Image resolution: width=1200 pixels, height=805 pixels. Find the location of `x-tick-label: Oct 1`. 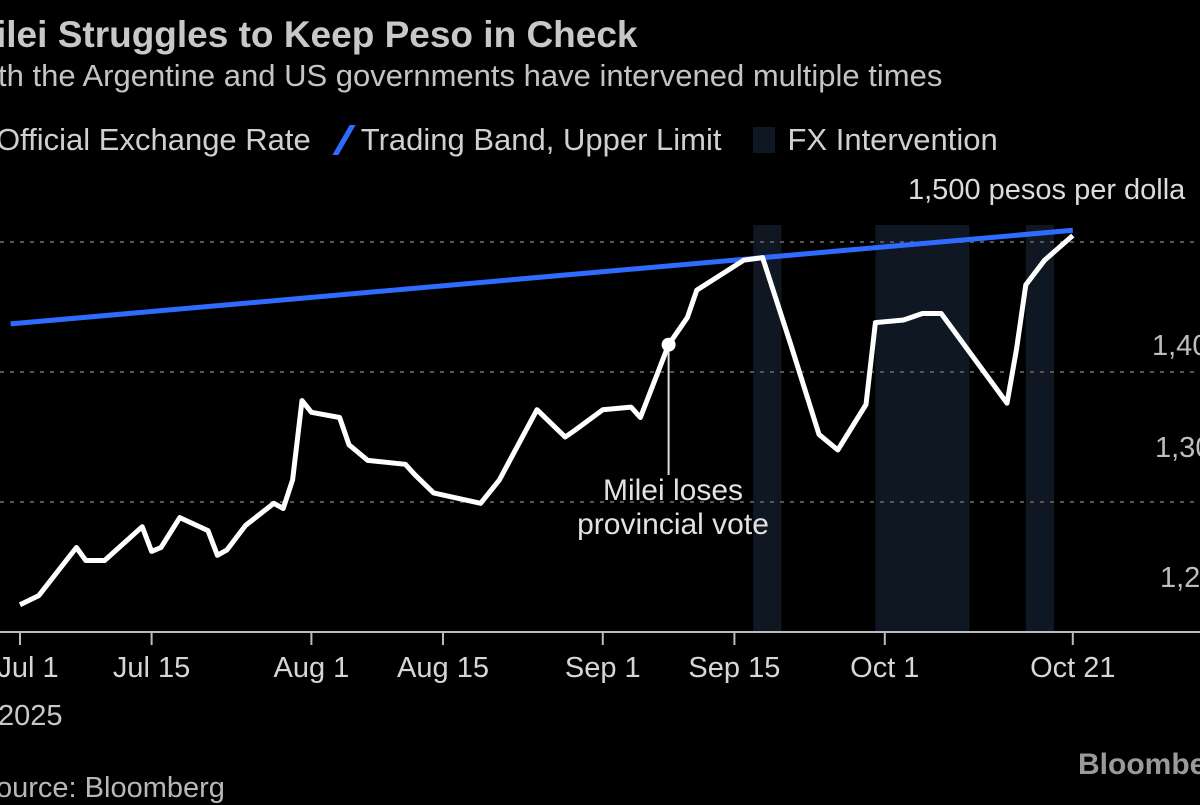

x-tick-label: Oct 1 is located at coordinates (884, 668).